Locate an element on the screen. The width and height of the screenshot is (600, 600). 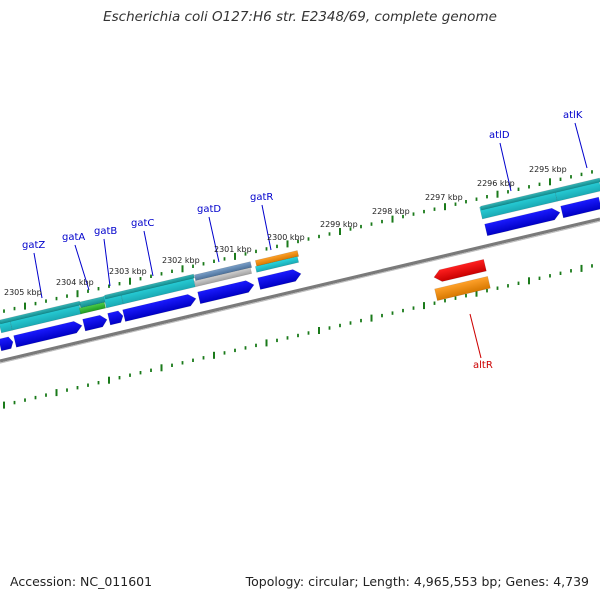
kbp-label: 2305 kbp is located at coordinates (23, 292).